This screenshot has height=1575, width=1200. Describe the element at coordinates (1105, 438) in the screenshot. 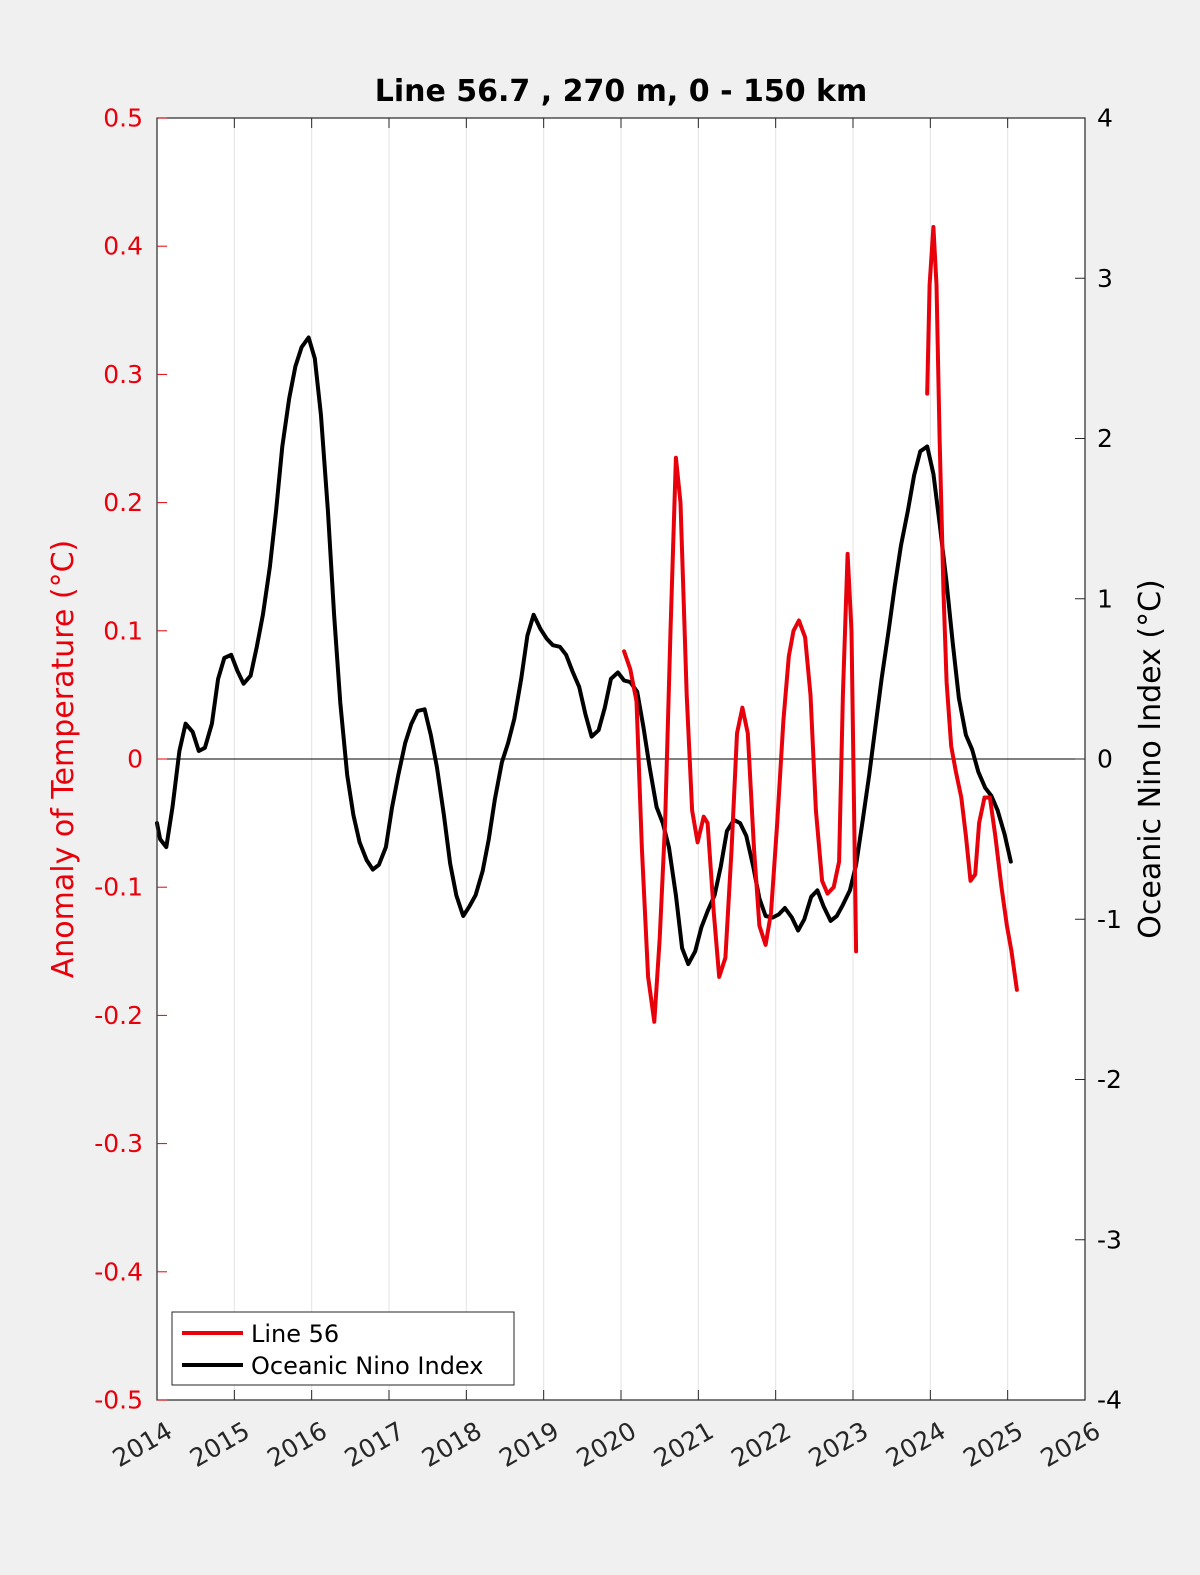

I see `right-y-tick-label-6: 2` at that location.